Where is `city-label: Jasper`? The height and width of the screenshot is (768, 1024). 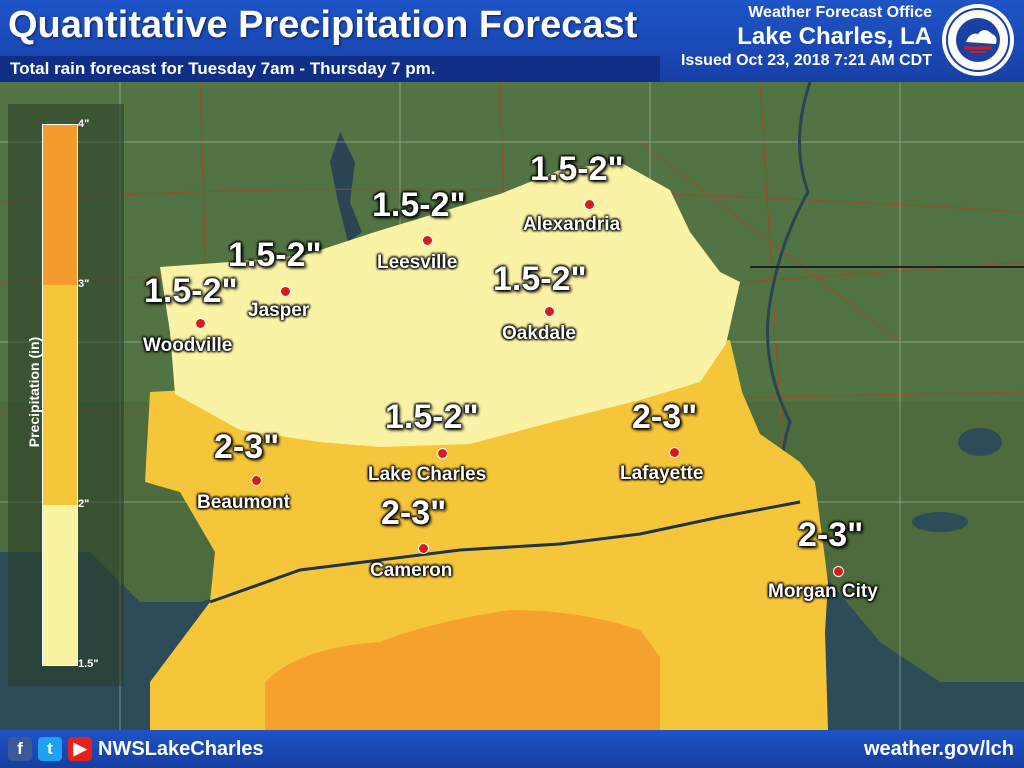
city-label: Jasper is located at coordinates (279, 310).